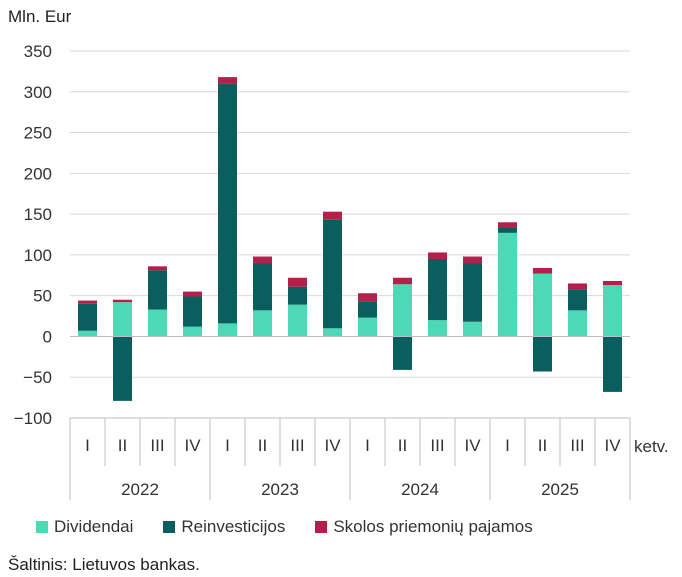  I want to click on legend-item-skolos: Skolos priemonių pajamos, so click(424, 527).